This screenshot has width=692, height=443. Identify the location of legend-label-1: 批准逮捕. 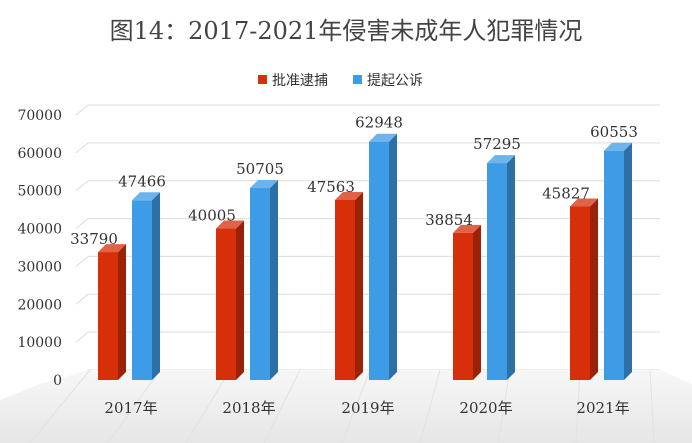
(300, 81).